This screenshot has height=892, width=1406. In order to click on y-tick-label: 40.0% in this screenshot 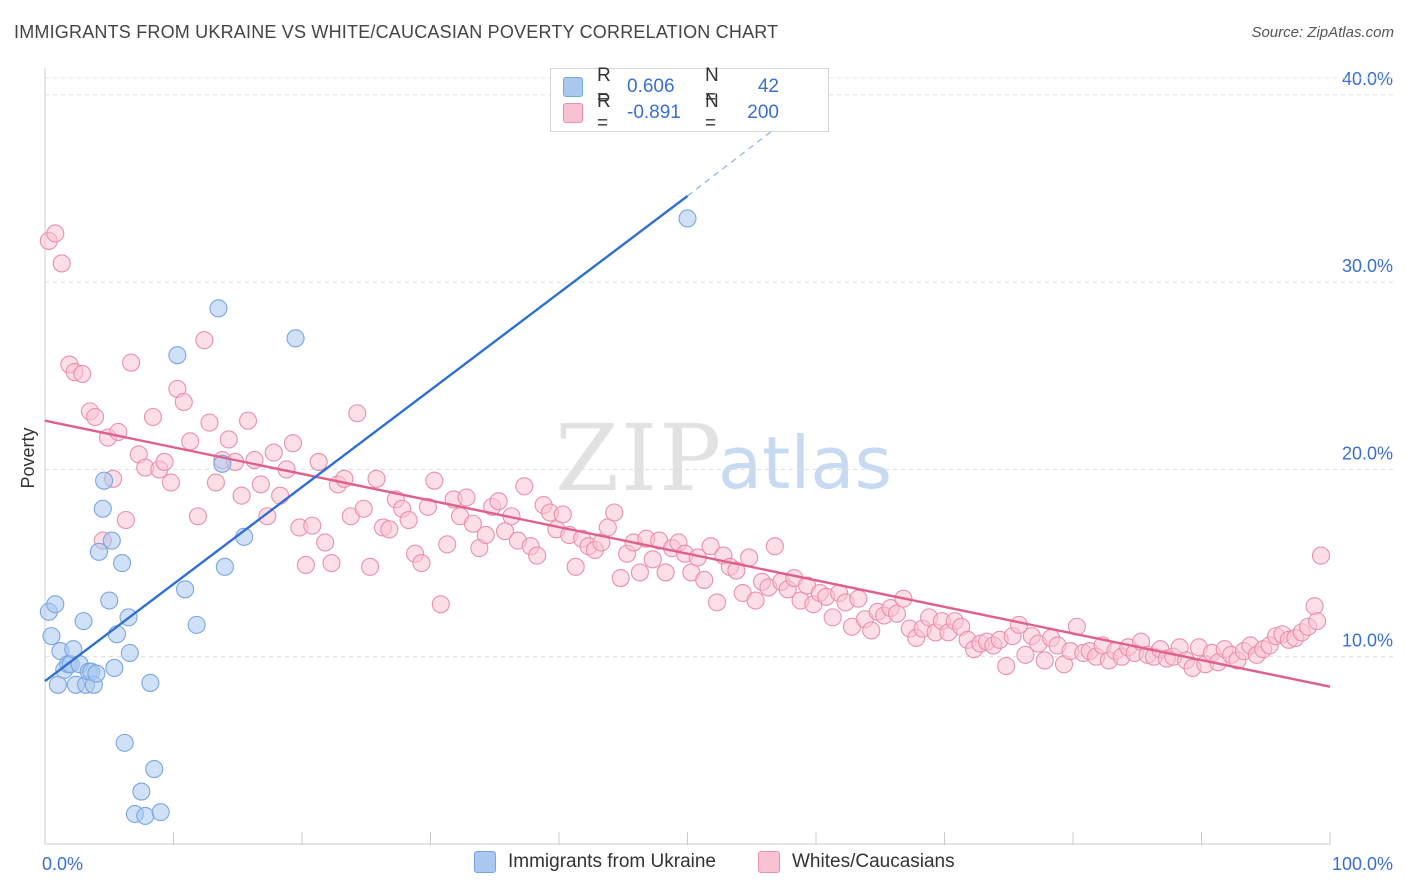, I will do `click(1367, 79)`.